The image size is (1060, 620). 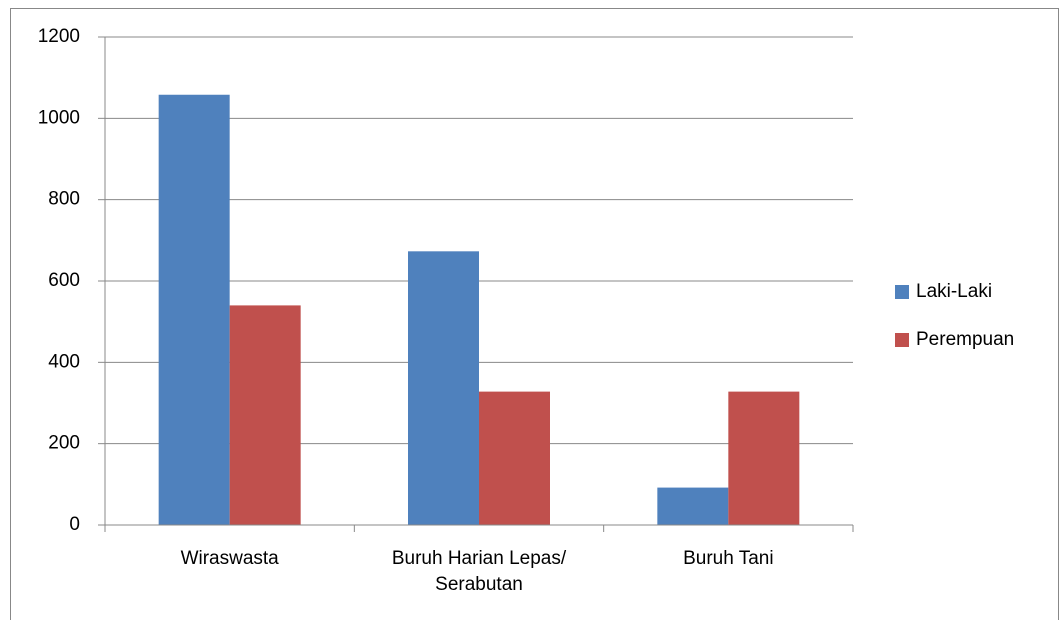 What do you see at coordinates (479, 571) in the screenshot?
I see `x-tick-label: Buruh Harian Lepas/ Serabutan` at bounding box center [479, 571].